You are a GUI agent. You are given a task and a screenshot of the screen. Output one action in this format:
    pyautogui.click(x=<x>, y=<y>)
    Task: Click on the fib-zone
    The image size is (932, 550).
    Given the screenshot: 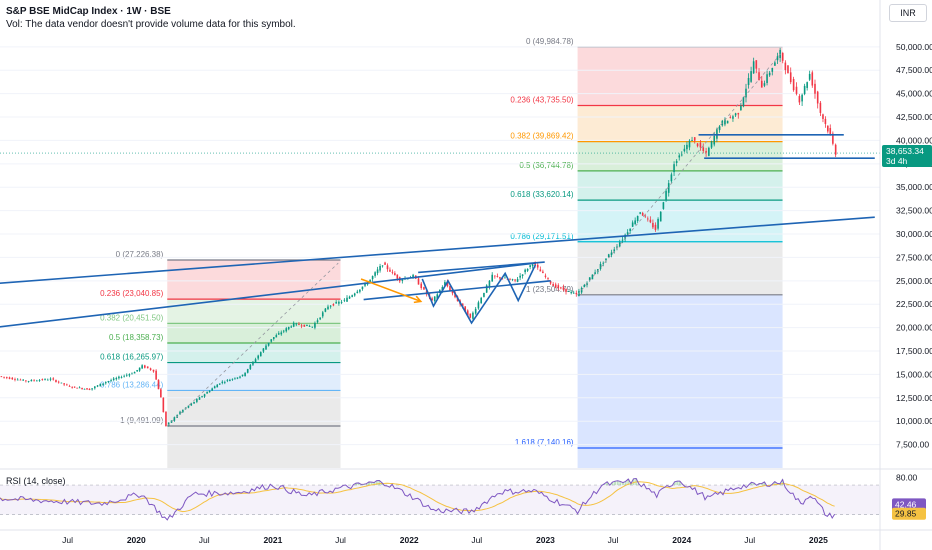 What is the action you would take?
    pyautogui.click(x=680, y=156)
    